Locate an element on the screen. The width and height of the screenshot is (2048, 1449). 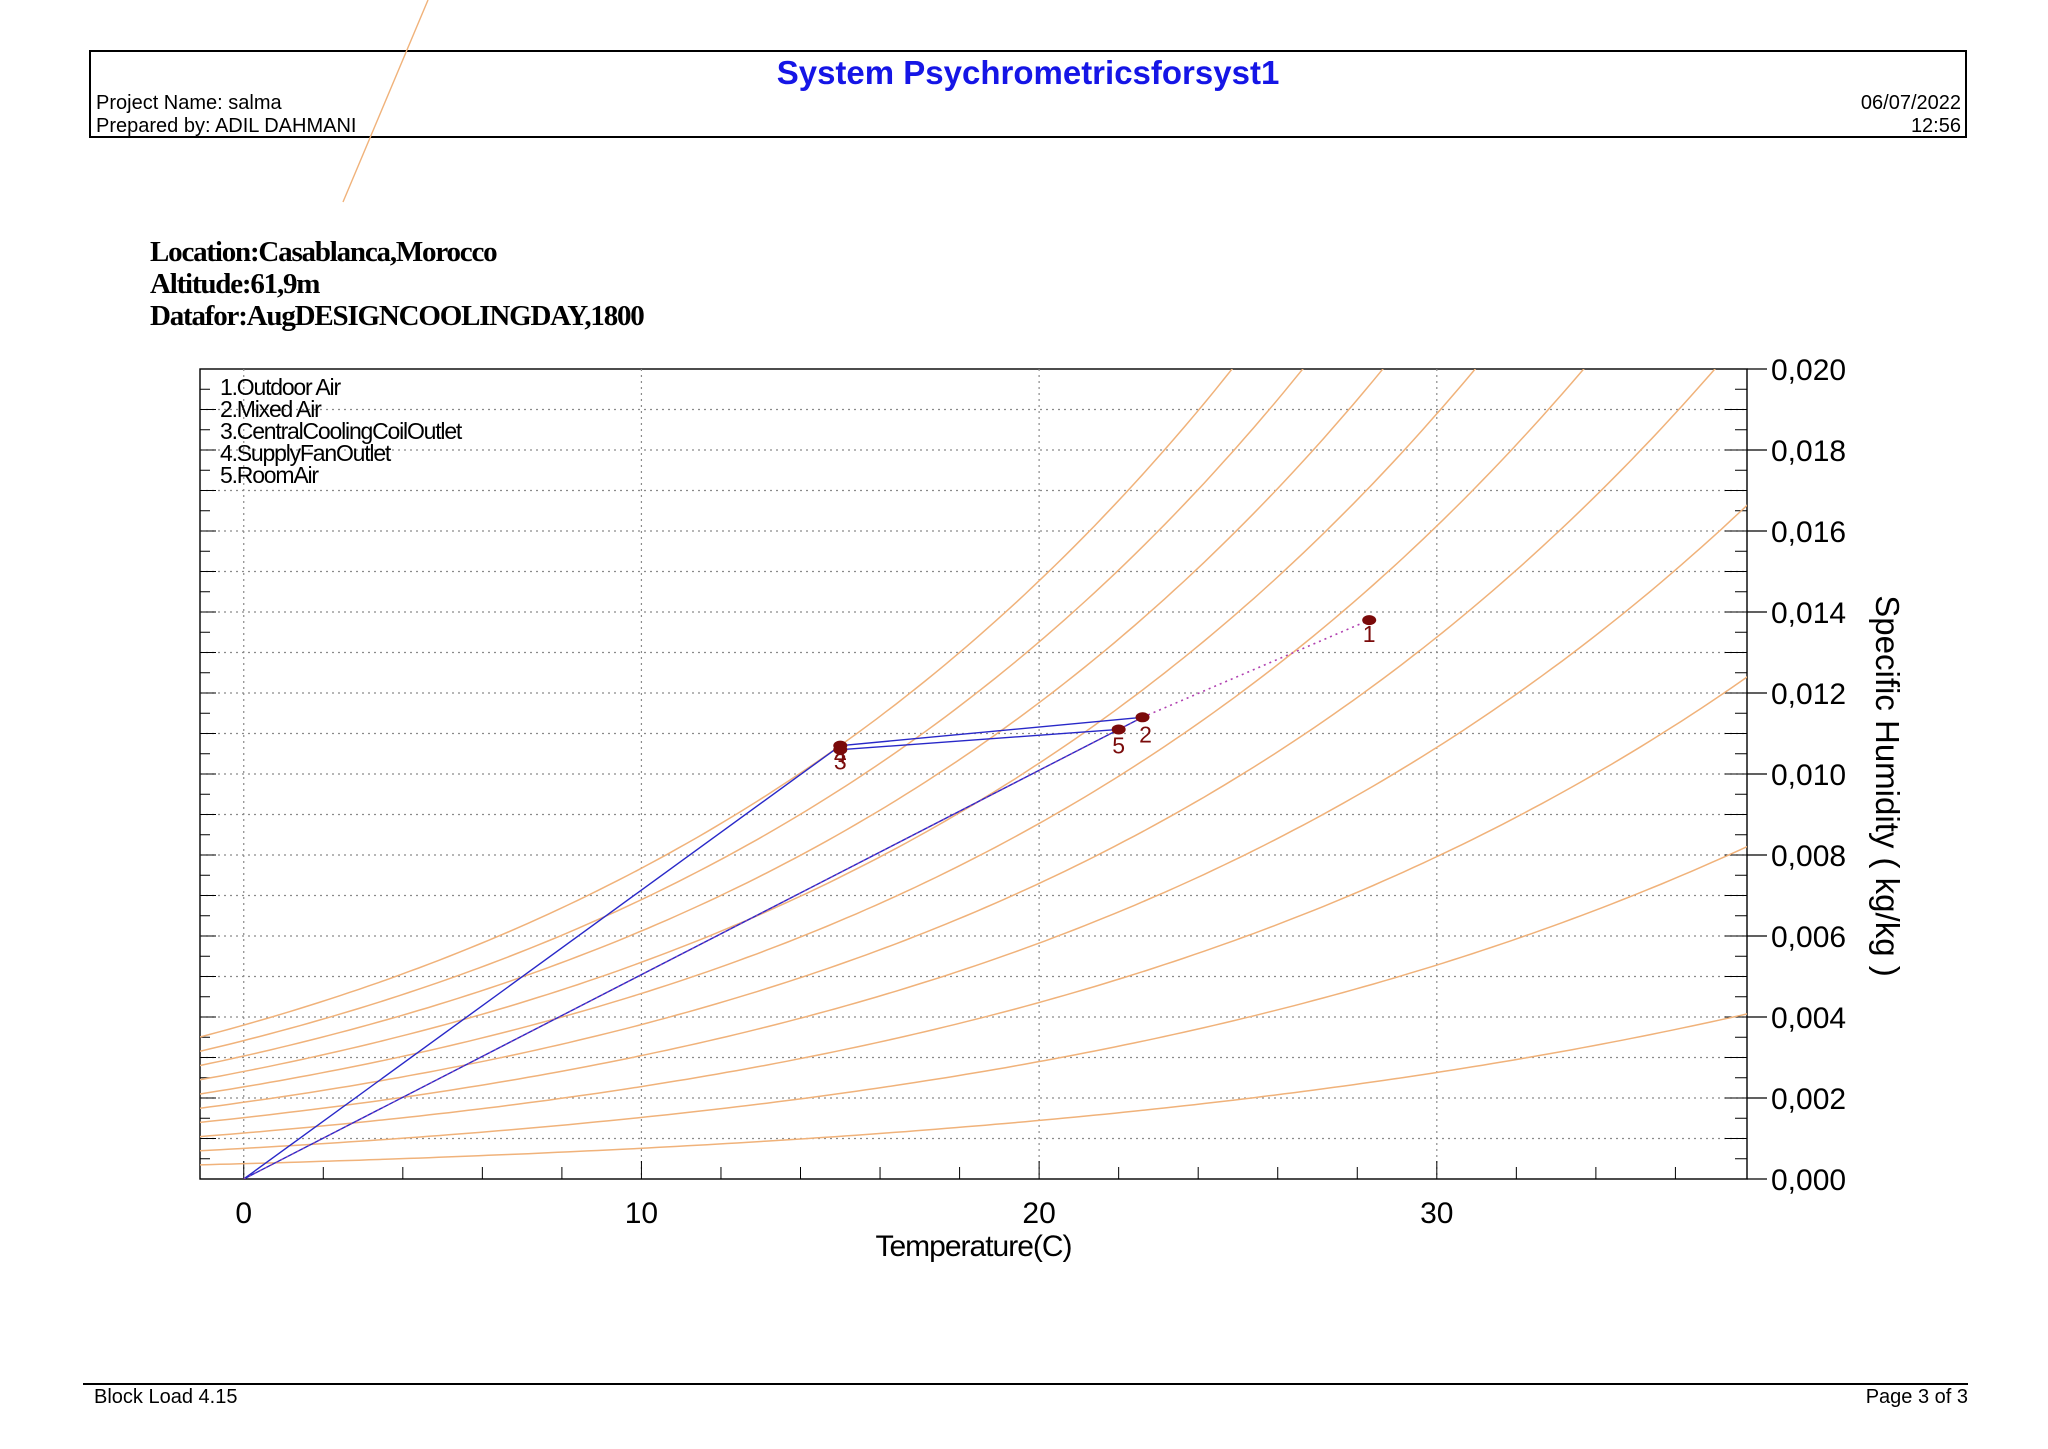
state-points: 1 2 34 5 is located at coordinates (1105, 695).